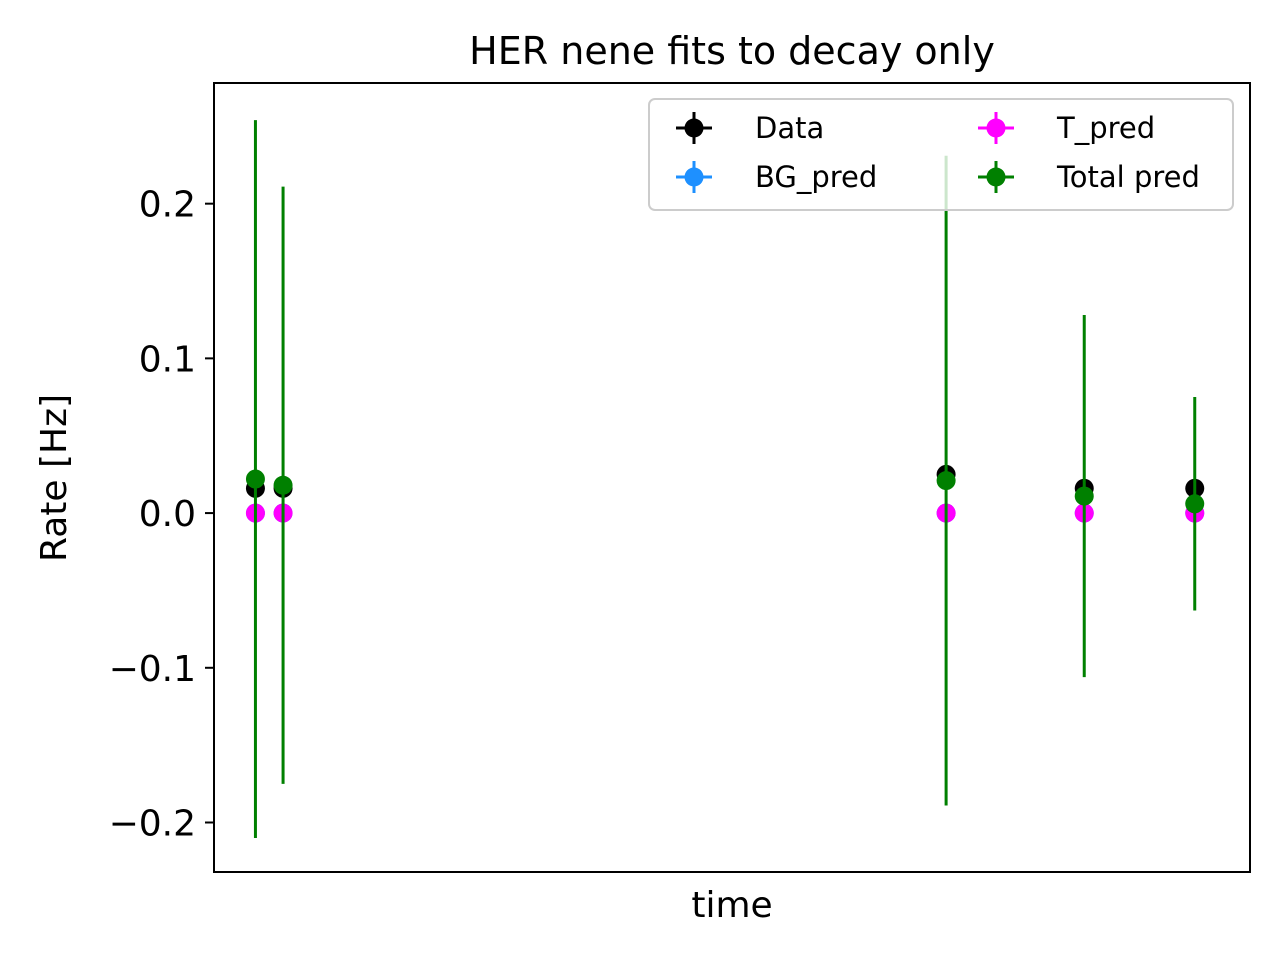 This screenshot has height=960, width=1280. I want to click on chart-title: HER nene fits to decay only, so click(732, 51).